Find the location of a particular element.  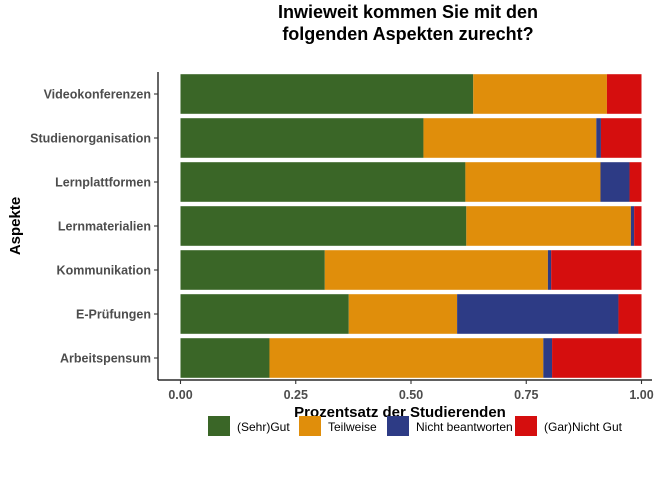

chart-title-line: Inwieweit kommen Sie mit den is located at coordinates (408, 12).